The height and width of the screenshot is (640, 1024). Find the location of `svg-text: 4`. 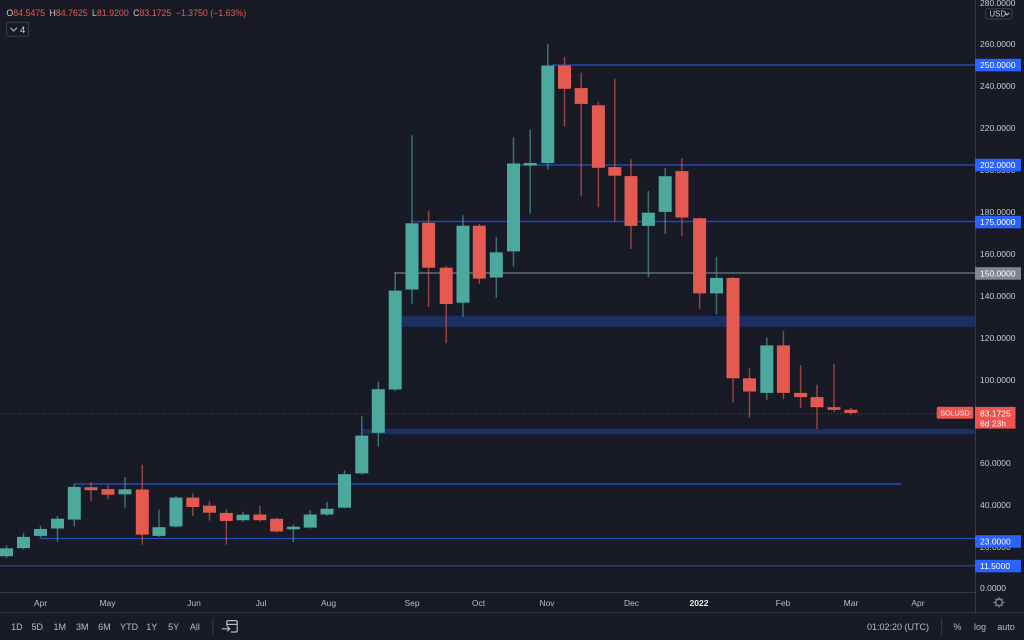

svg-text: 4 is located at coordinates (22, 30).